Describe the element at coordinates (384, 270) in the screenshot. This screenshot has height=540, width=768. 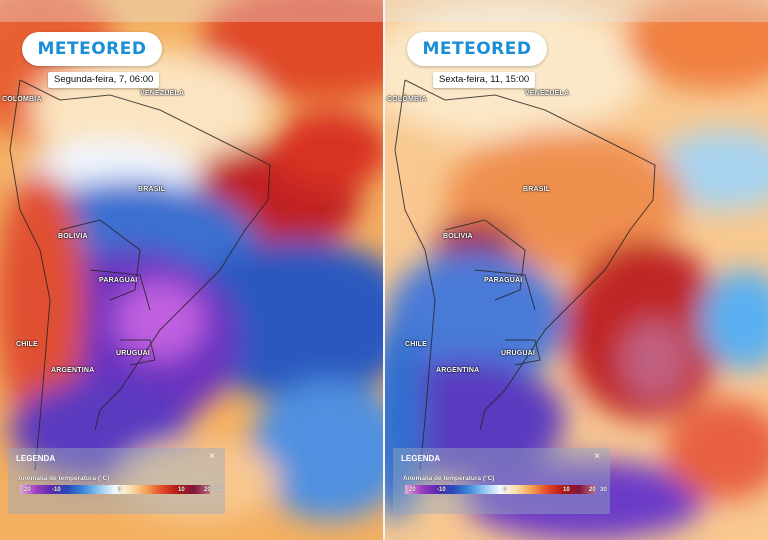
I see `panel-divider` at that location.